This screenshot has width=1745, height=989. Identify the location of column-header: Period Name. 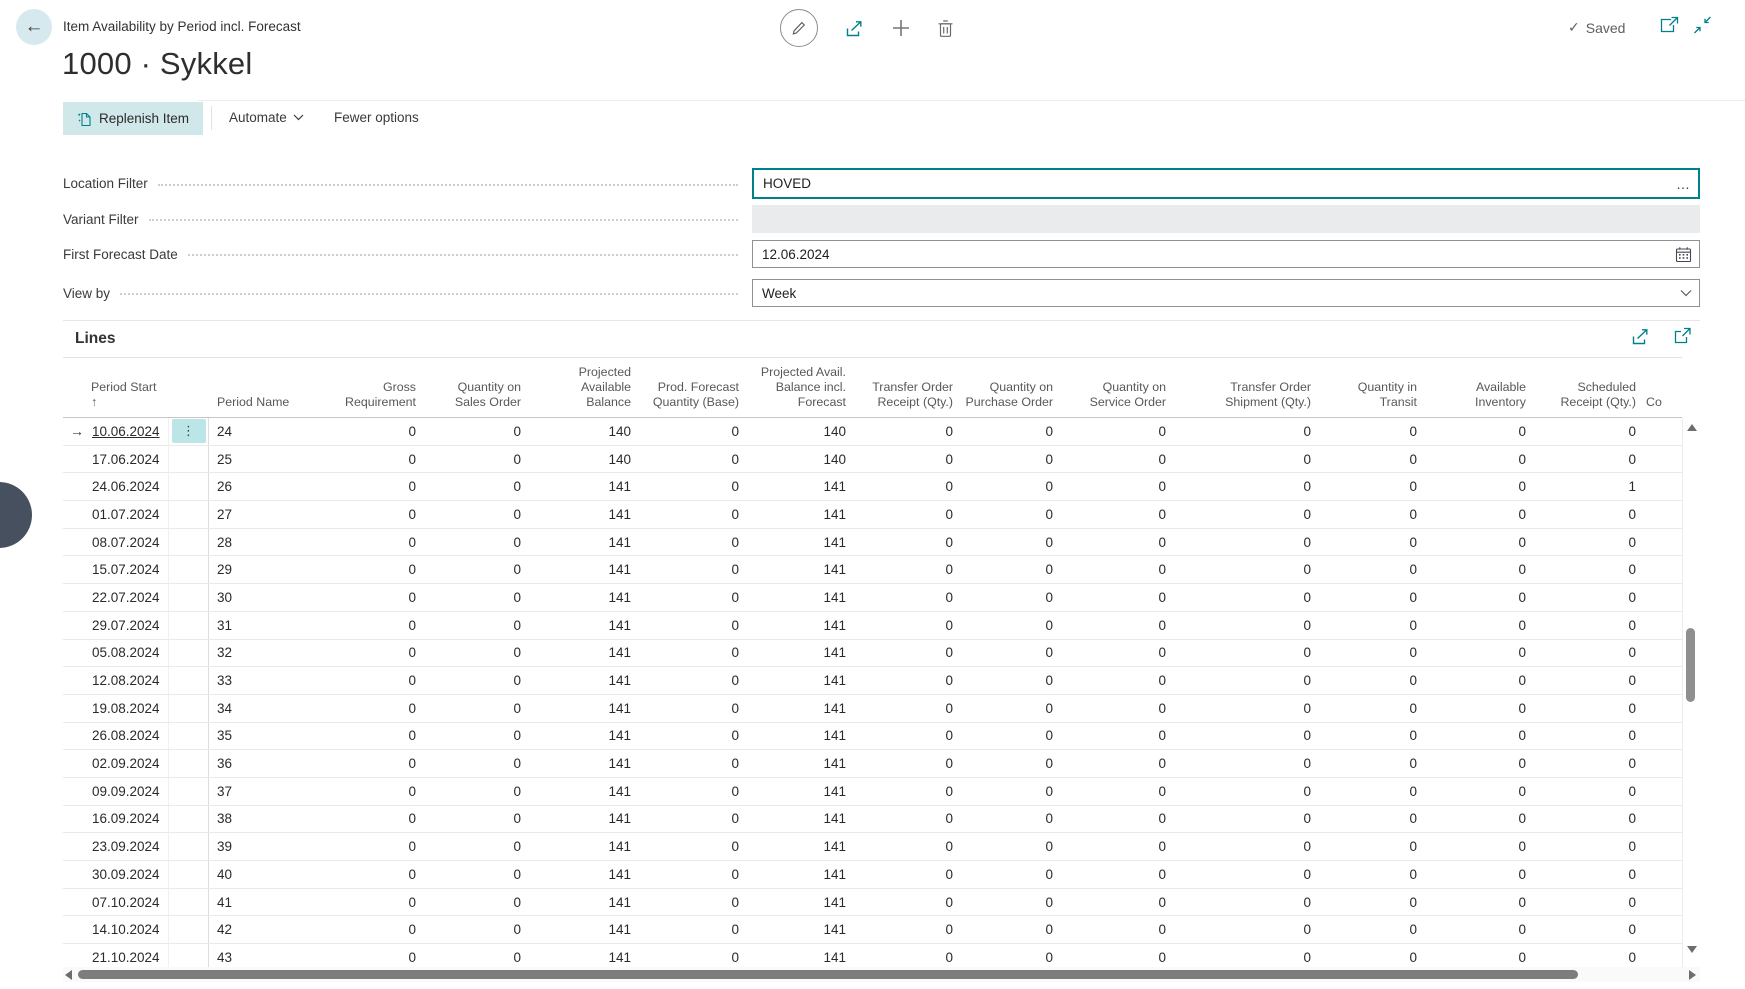
(255, 406).